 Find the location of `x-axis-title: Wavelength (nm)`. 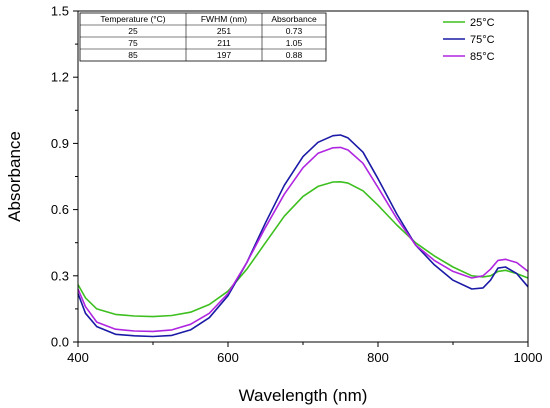

x-axis-title: Wavelength (nm) is located at coordinates (303, 395).